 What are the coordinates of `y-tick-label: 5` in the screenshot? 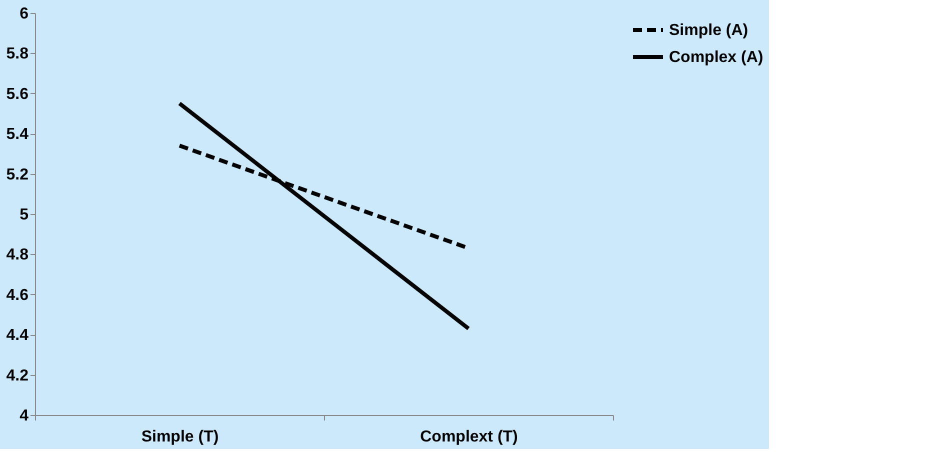 It's located at (24, 215).